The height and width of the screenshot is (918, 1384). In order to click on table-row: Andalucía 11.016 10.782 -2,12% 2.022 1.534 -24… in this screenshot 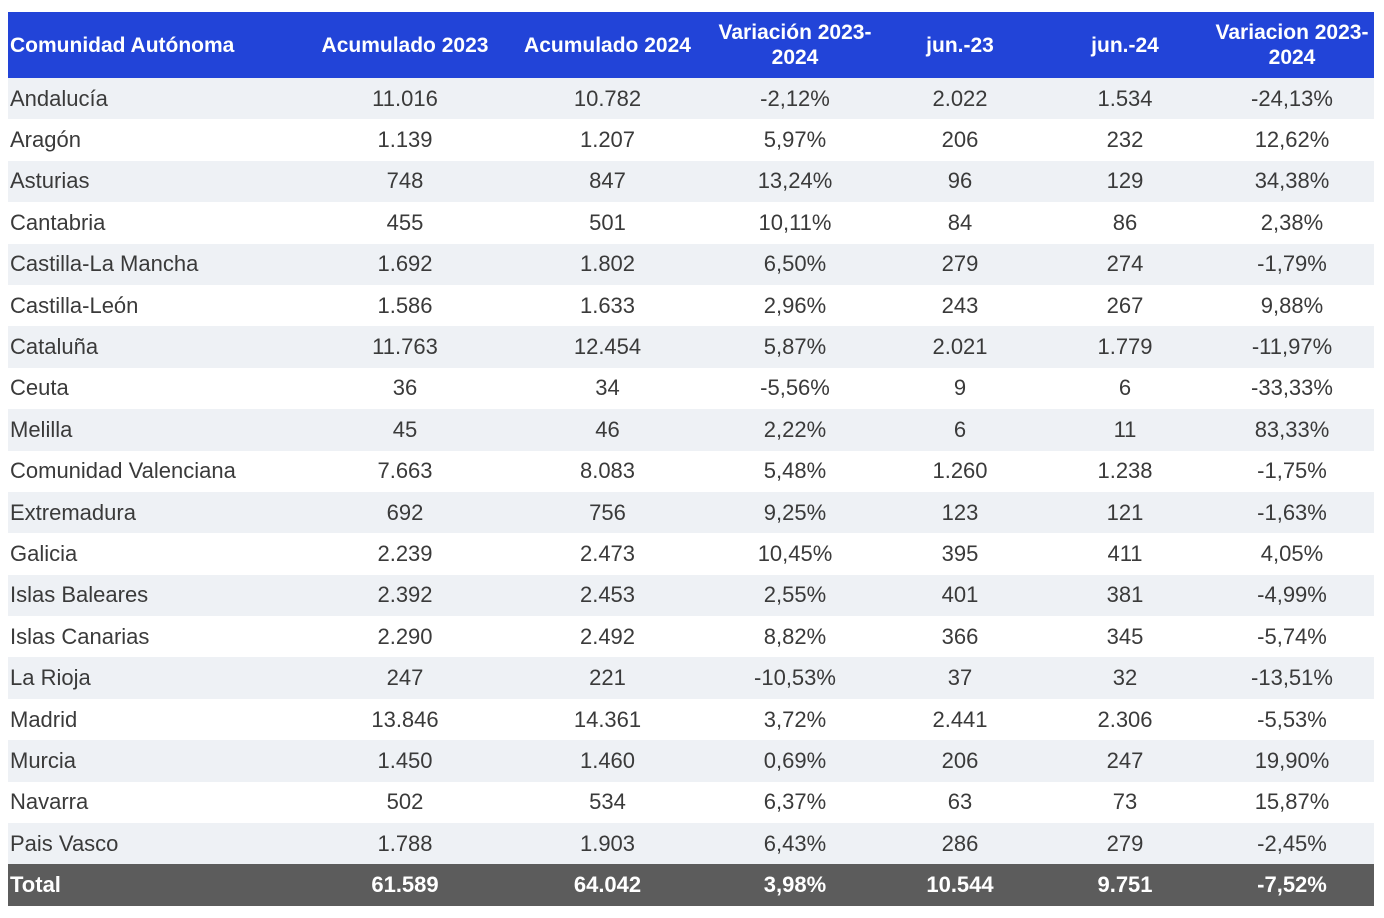, I will do `click(691, 99)`.